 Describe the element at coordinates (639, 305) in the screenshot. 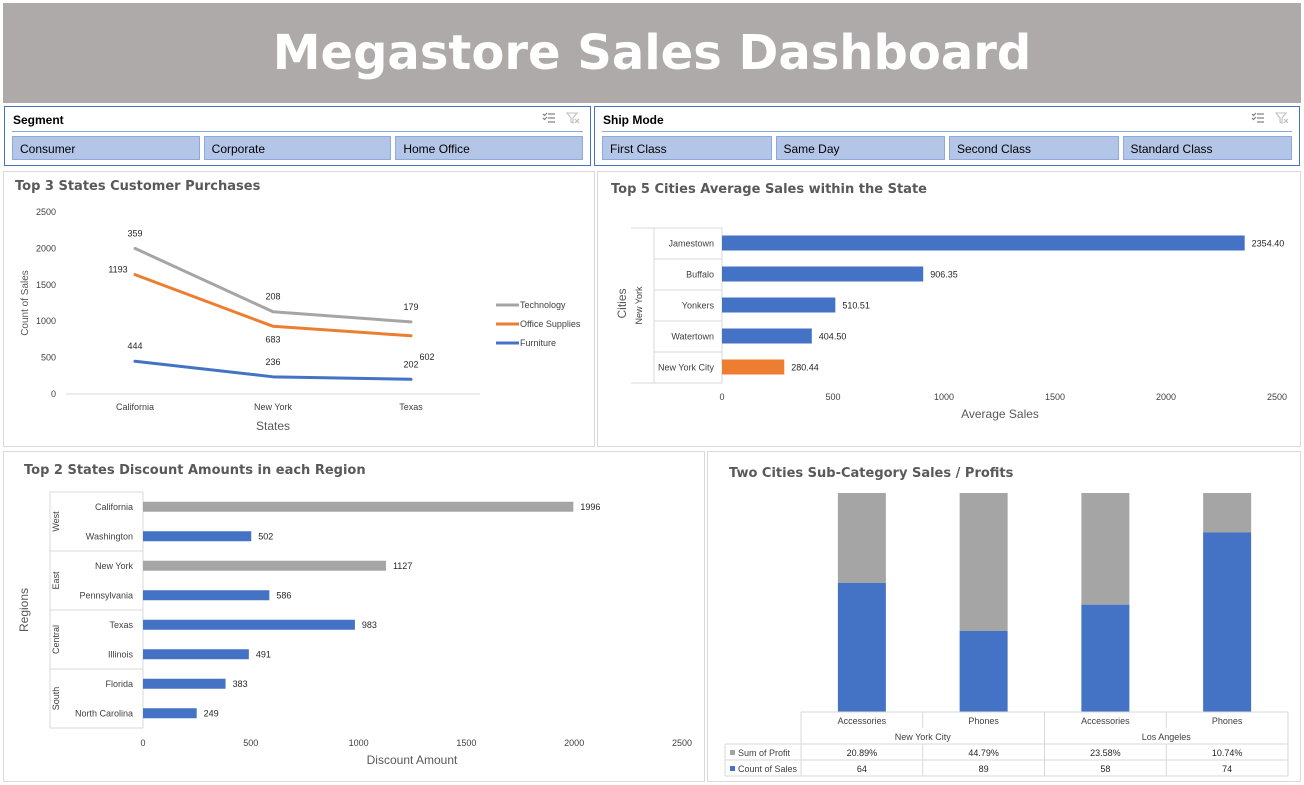

I see `group-label: New York` at that location.